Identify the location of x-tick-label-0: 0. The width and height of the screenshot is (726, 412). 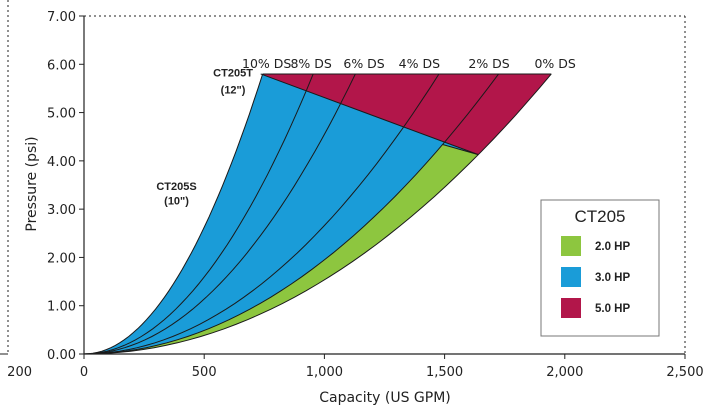
(84, 372).